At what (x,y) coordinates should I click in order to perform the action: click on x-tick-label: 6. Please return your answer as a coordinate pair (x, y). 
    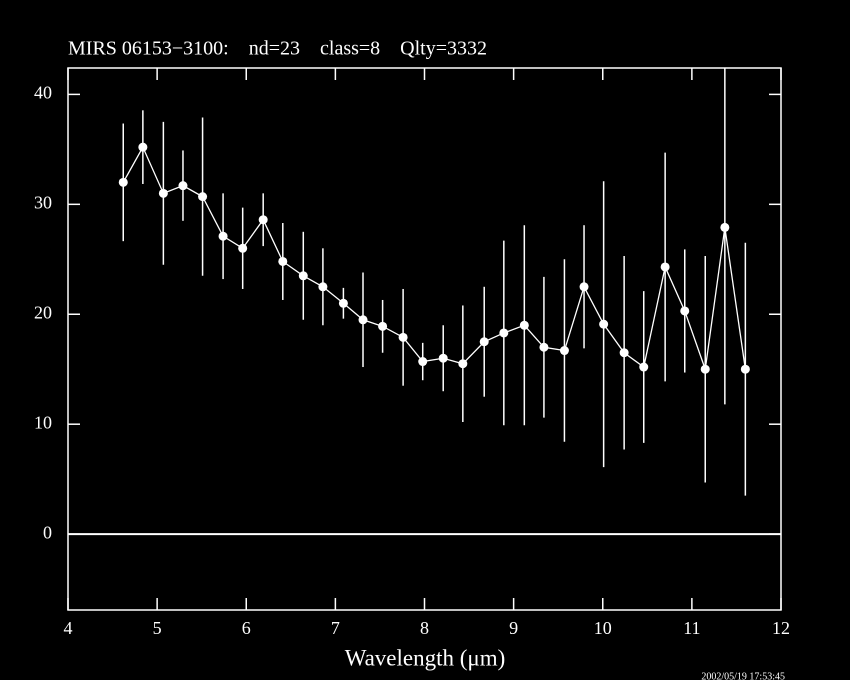
    Looking at the image, I should click on (246, 628).